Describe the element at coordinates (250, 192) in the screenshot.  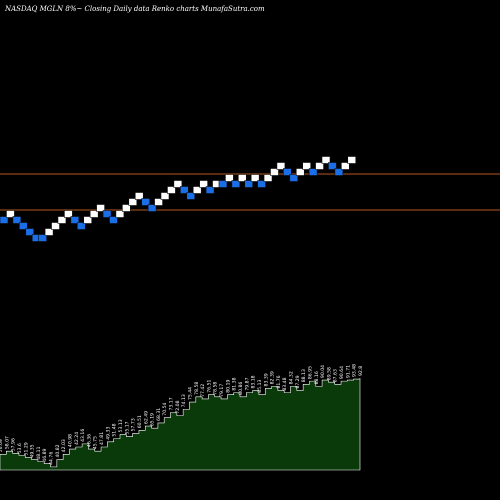
I see `level-lines` at that location.